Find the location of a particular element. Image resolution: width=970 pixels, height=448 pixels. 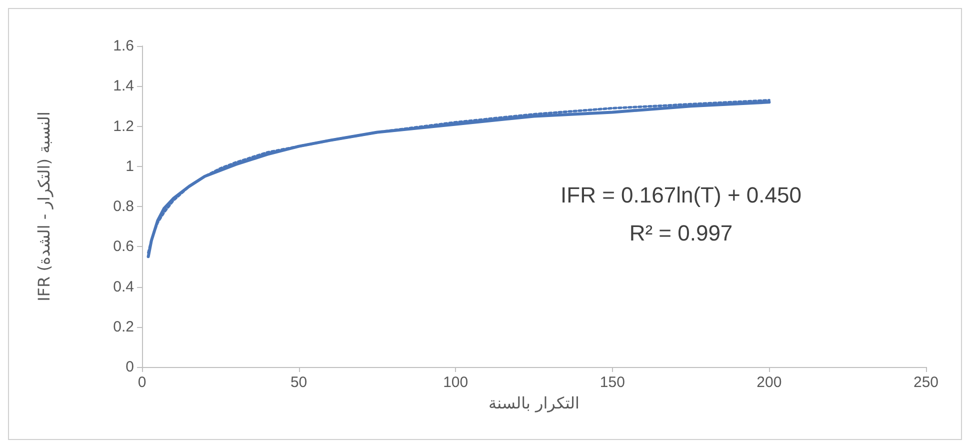

annotation: IFR = 0.167ln(T) + 0.450 is located at coordinates (681, 195).